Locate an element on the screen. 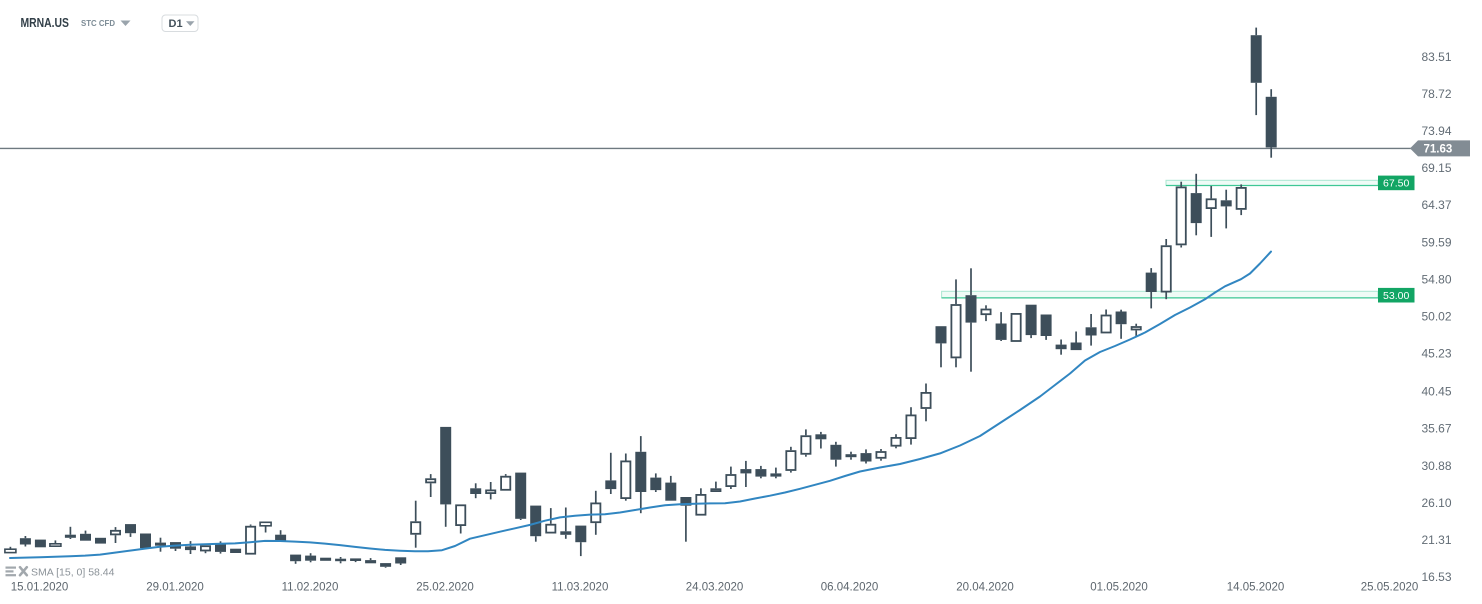  svg-text: 25.05.2020 is located at coordinates (1390, 587).